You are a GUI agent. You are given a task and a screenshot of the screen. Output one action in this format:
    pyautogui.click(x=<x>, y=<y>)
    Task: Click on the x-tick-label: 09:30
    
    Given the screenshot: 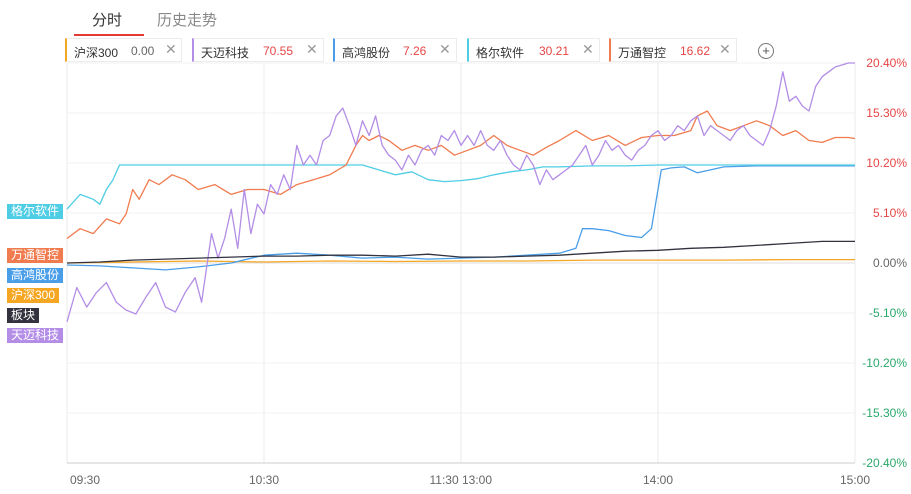 What is the action you would take?
    pyautogui.click(x=85, y=480)
    